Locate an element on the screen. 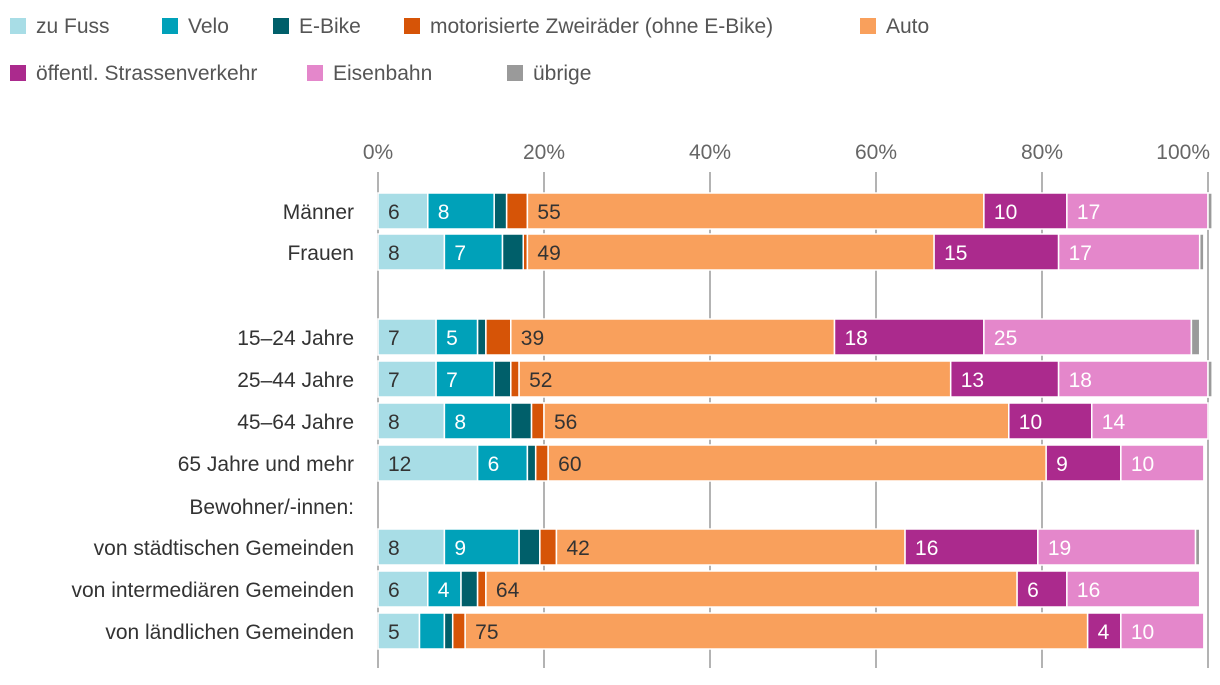 The width and height of the screenshot is (1220, 685). legend-item-öffentl-strassenverkehr: öffentl. Strassenverkehr is located at coordinates (133, 73).